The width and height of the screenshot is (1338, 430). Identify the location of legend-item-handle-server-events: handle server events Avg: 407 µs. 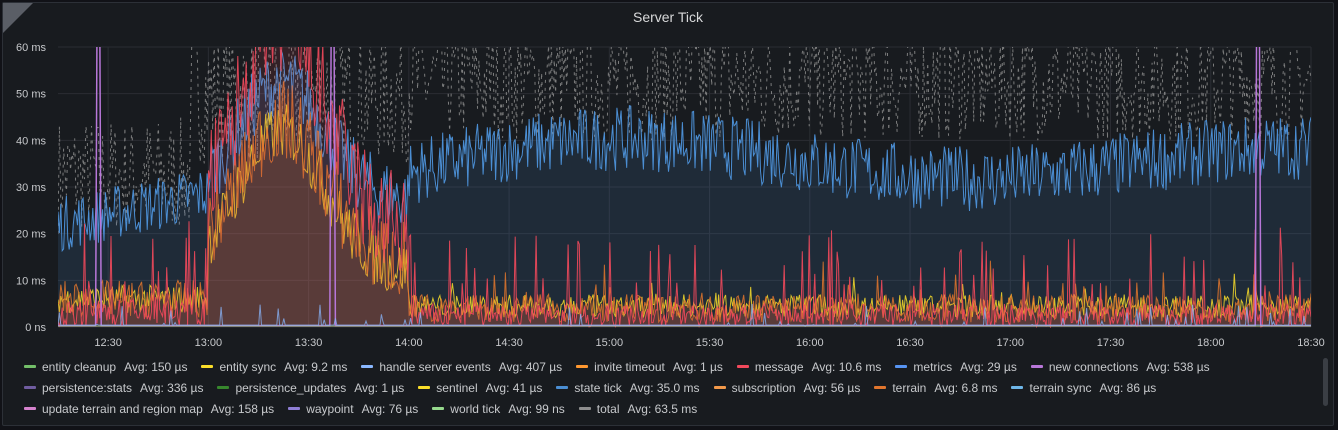
(461, 367).